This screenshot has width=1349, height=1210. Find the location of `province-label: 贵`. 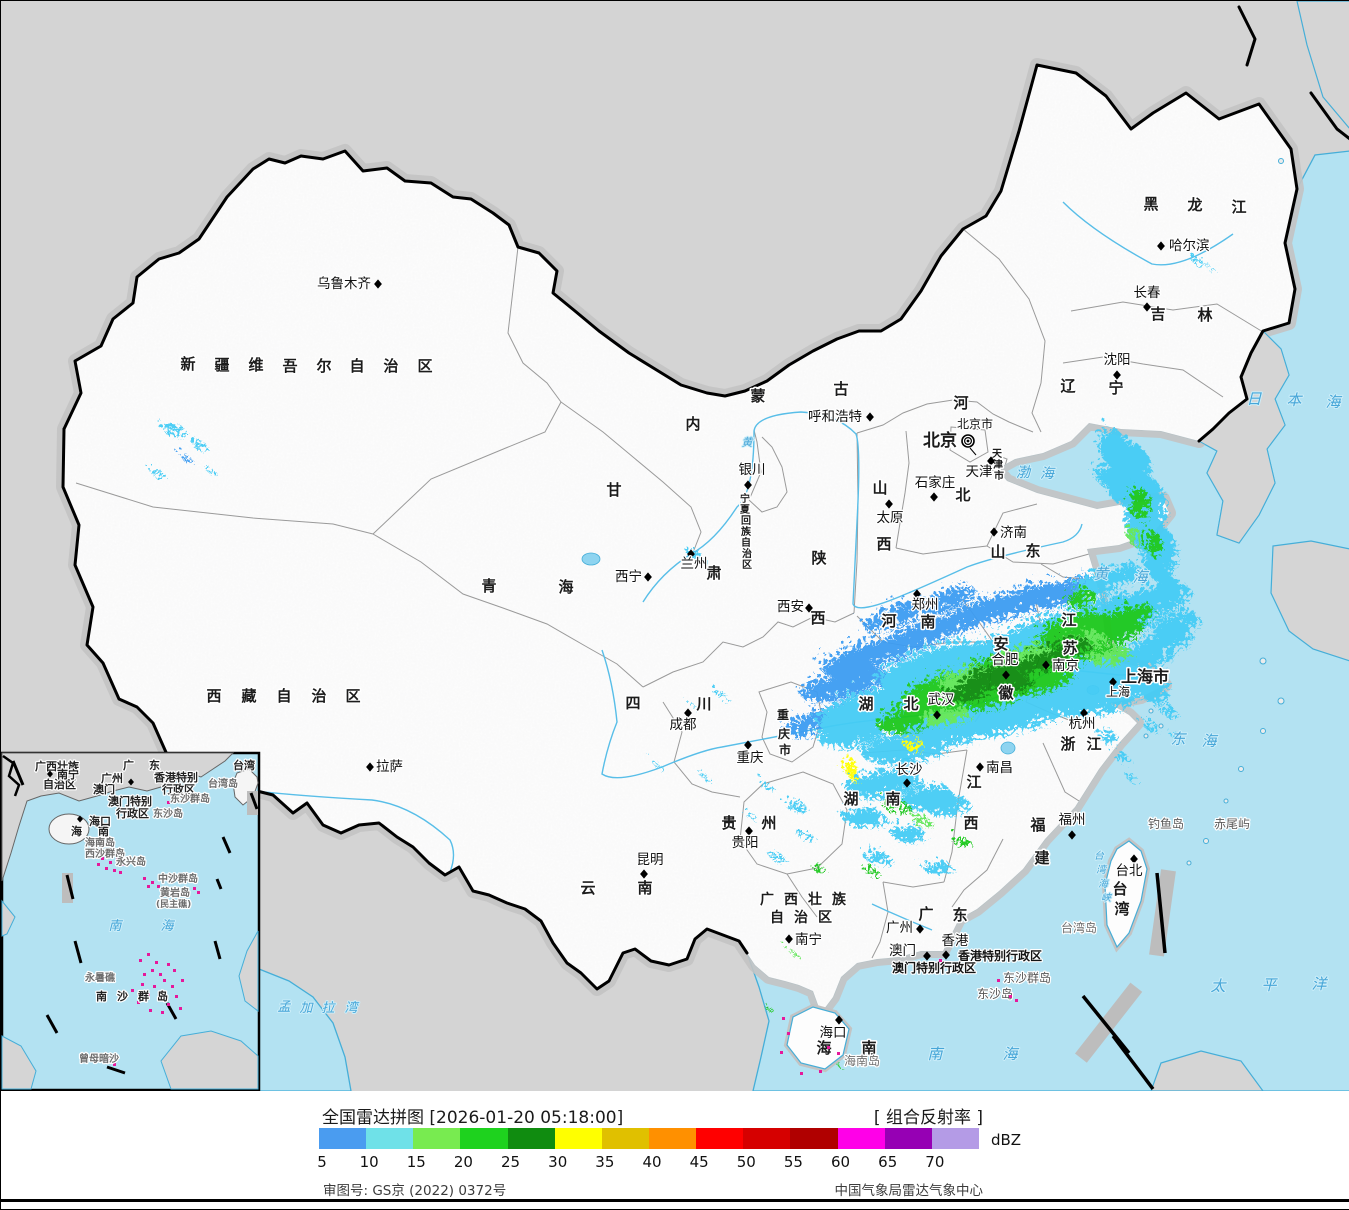

province-label: 贵 is located at coordinates (728, 823).